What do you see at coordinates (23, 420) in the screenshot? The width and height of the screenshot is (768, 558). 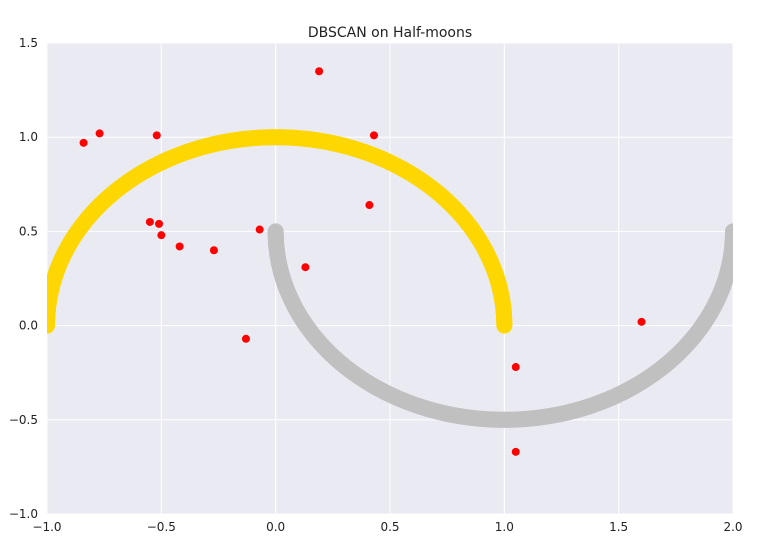 I see `y-tick-label: −0.5` at bounding box center [23, 420].